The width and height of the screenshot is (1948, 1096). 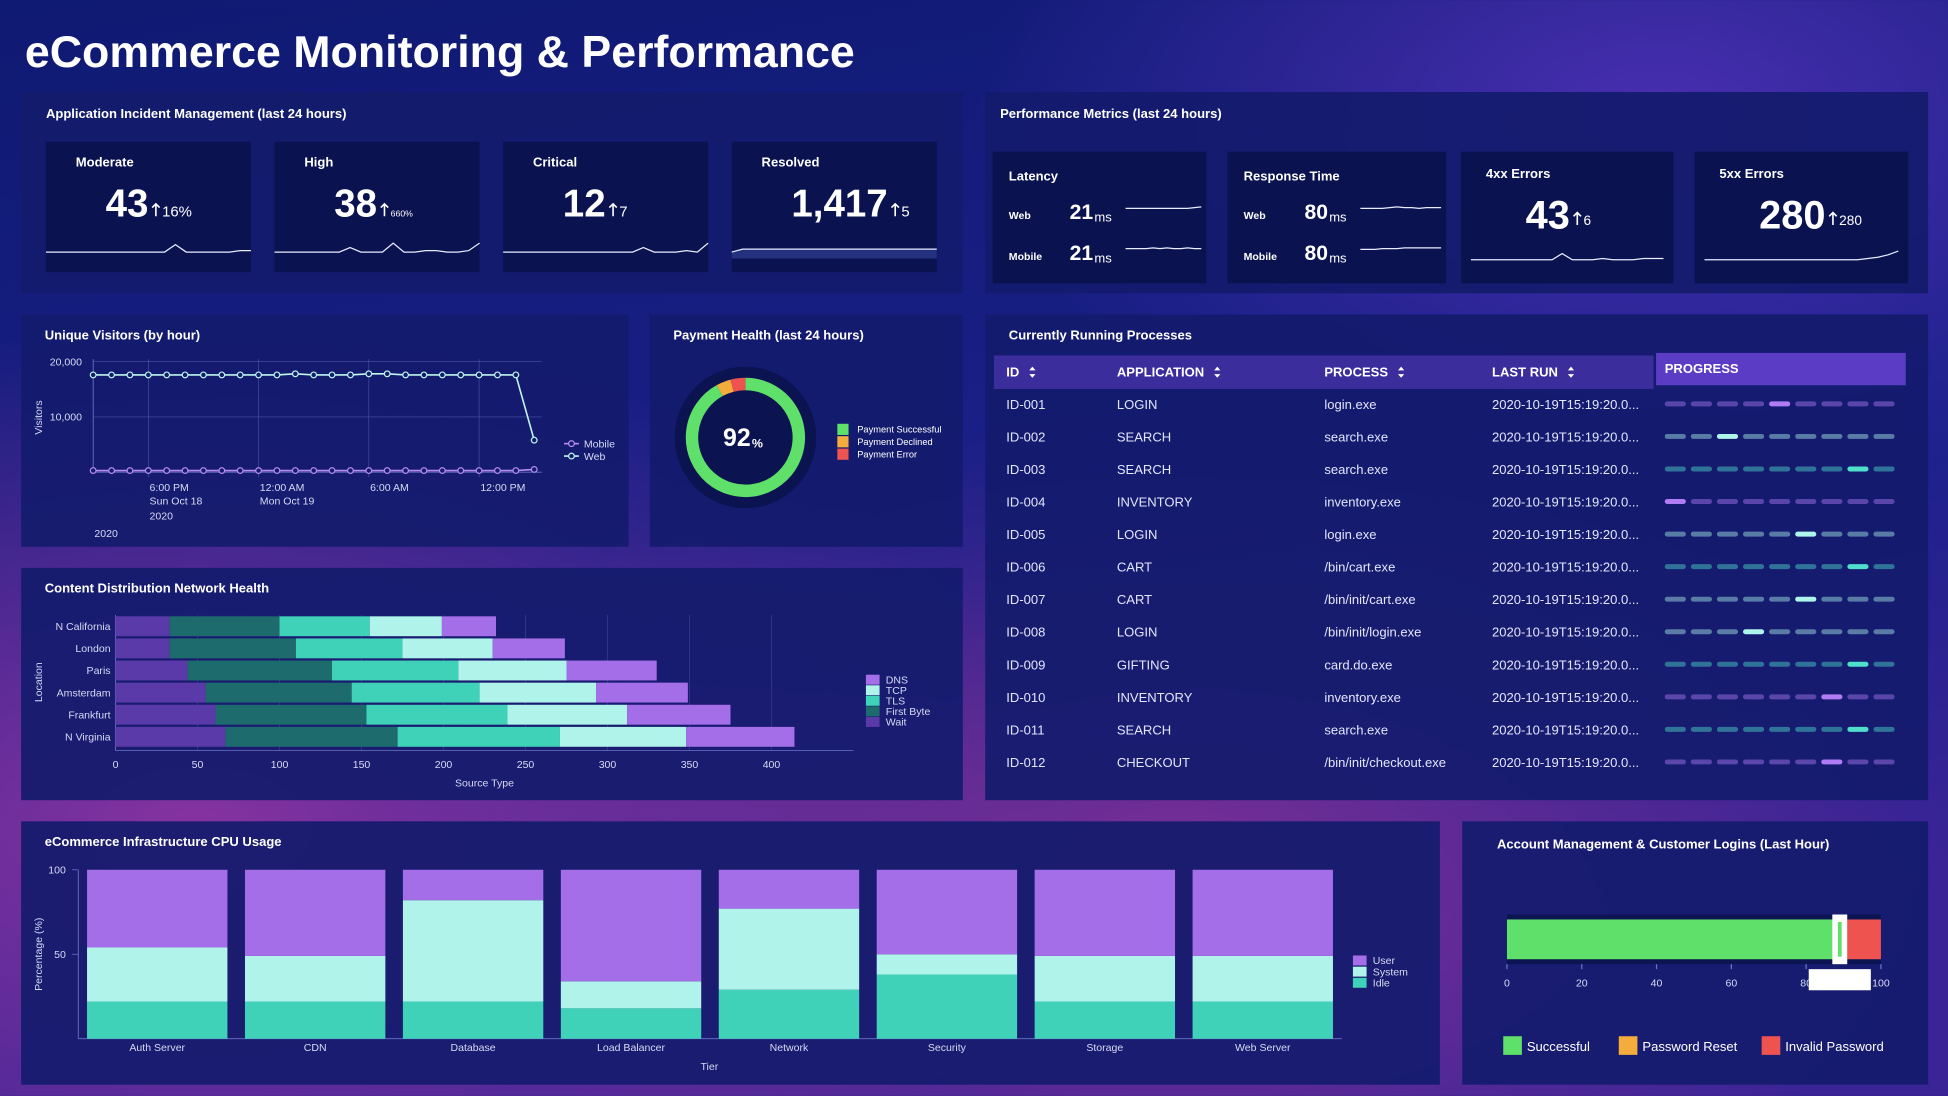 I want to click on legend-label: Password Reset, so click(x=1689, y=1046).